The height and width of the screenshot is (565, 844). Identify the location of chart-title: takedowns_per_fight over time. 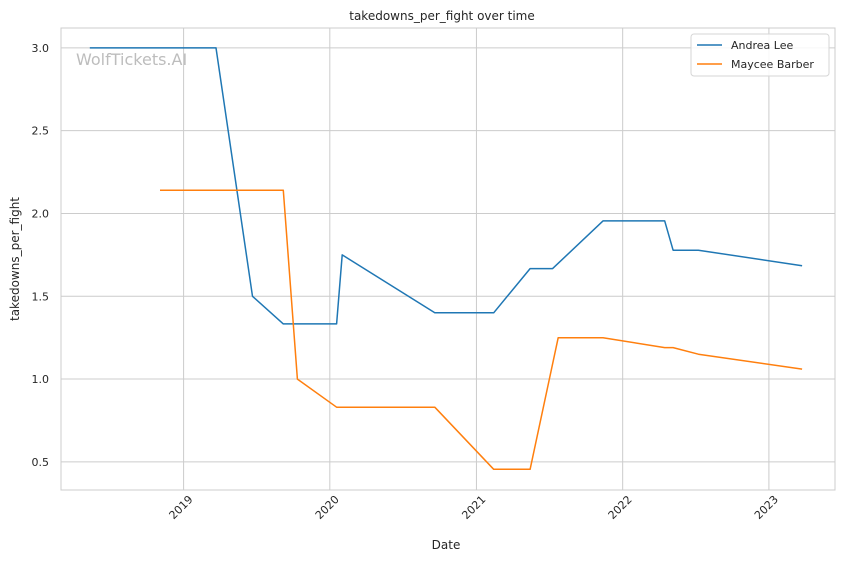
(442, 16).